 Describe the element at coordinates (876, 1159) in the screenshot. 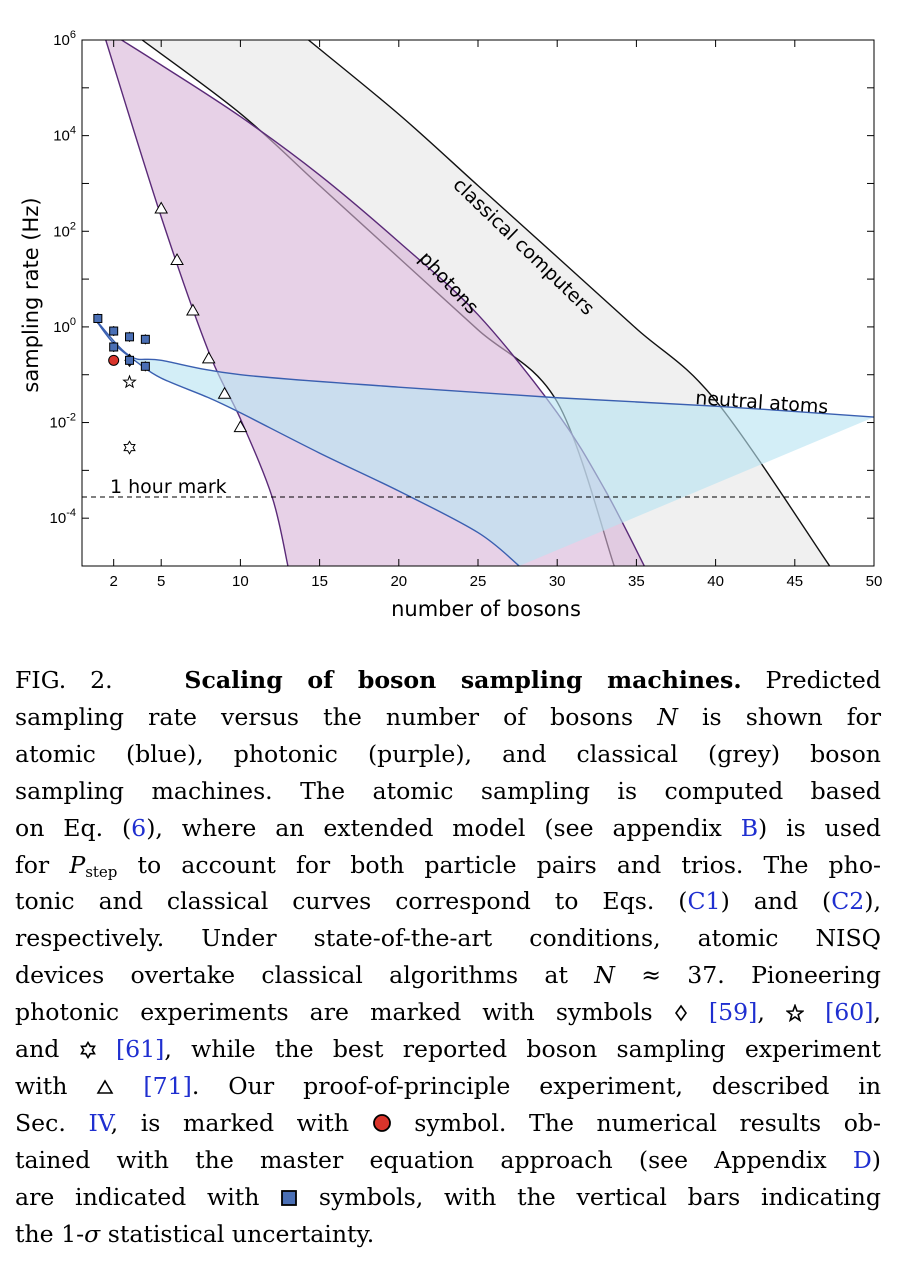

I see `caption-text: )` at that location.